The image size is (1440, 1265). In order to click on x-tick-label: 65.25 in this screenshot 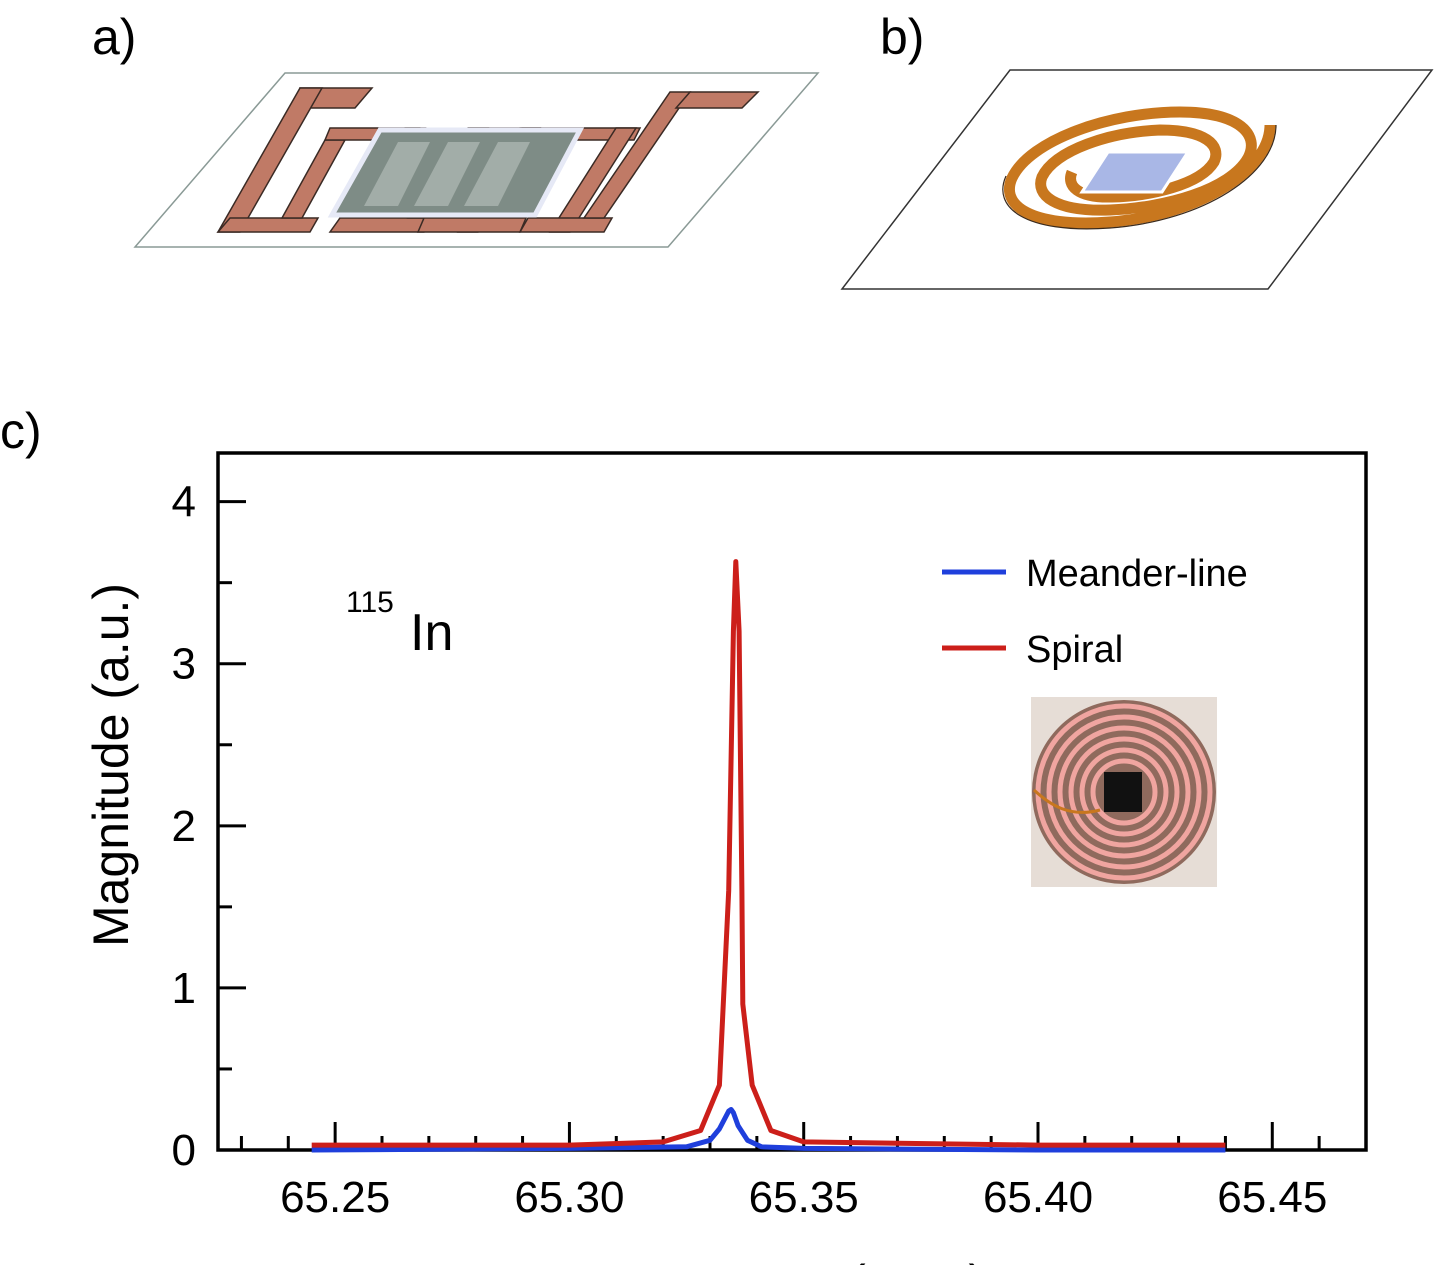, I will do `click(335, 1197)`.